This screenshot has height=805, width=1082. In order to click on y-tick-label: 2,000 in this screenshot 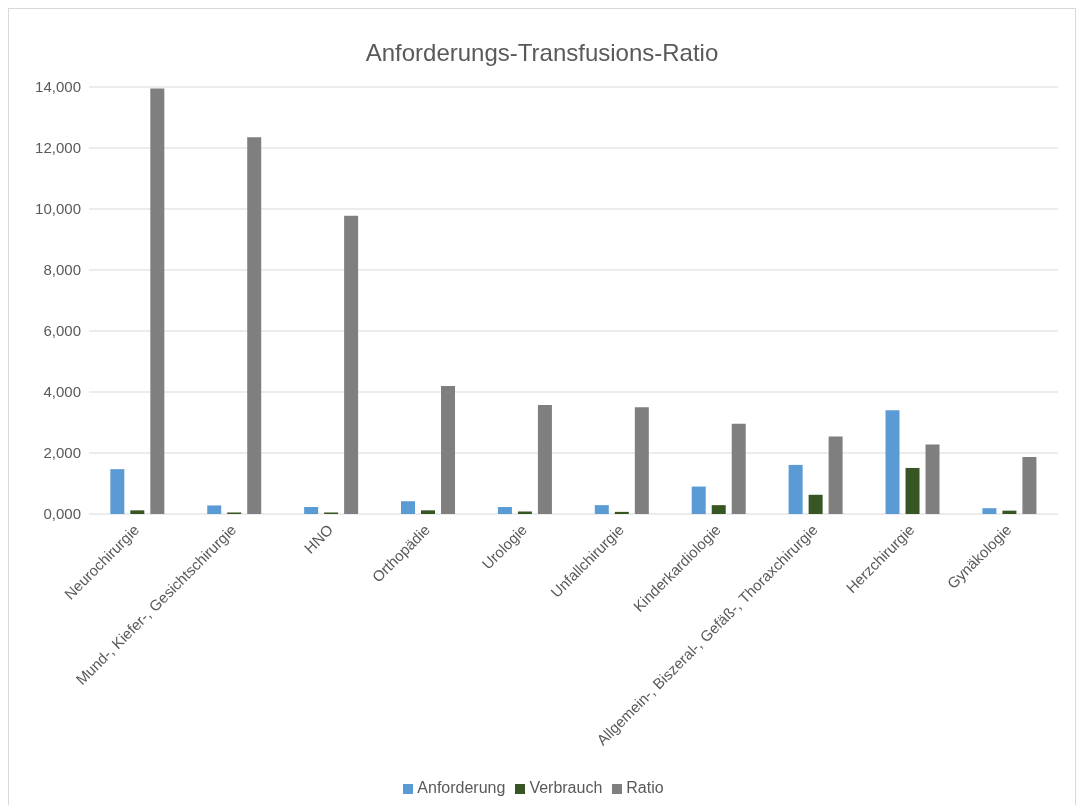, I will do `click(62, 453)`.